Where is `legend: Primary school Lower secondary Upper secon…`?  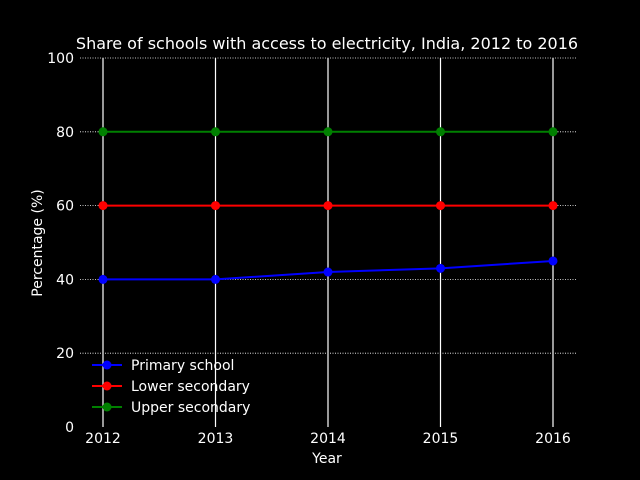 legend: Primary school Lower secondary Upper secon… is located at coordinates (171, 387).